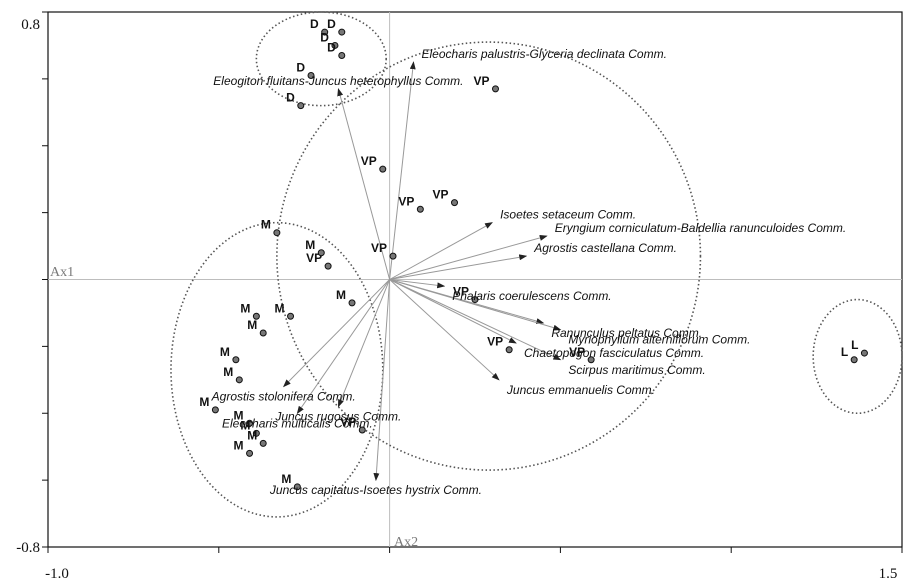 Image resolution: width=909 pixels, height=582 pixels. What do you see at coordinates (57, 574) in the screenshot?
I see `x-tick-label-min: -1.0` at bounding box center [57, 574].